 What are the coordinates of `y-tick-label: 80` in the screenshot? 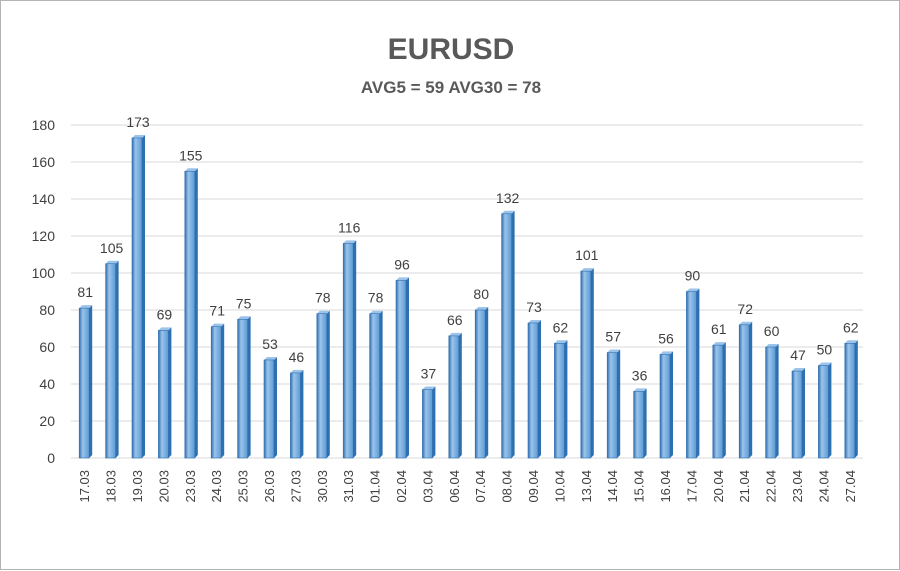 It's located at (47, 310).